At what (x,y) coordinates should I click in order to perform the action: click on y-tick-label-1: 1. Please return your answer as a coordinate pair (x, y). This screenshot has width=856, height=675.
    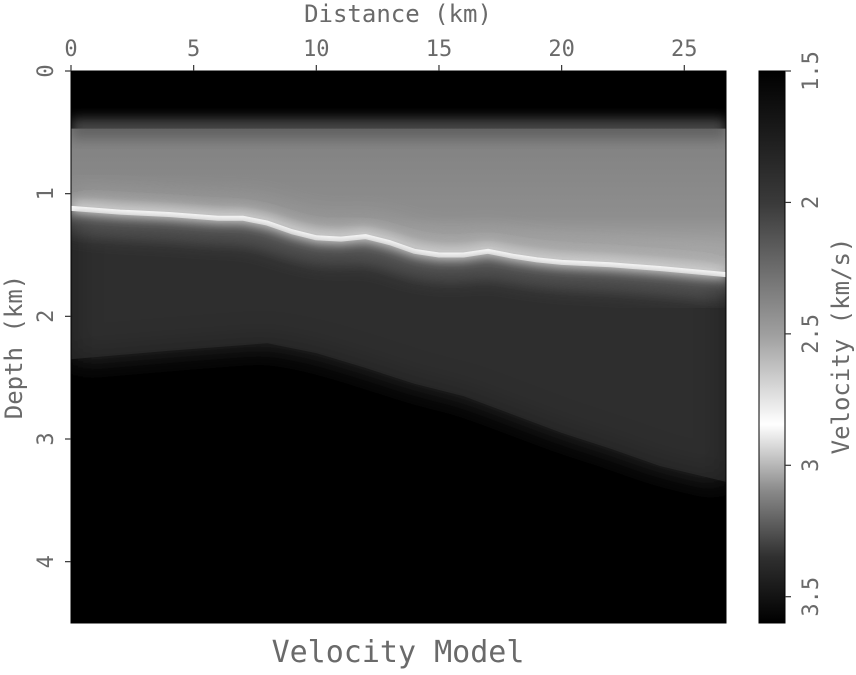
    Looking at the image, I should click on (46, 193).